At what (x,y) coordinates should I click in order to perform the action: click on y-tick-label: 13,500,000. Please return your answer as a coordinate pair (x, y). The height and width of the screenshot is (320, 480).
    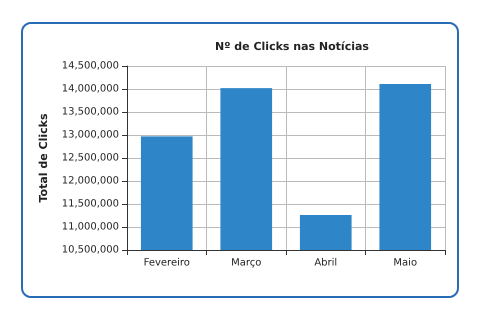
    Looking at the image, I should click on (90, 112).